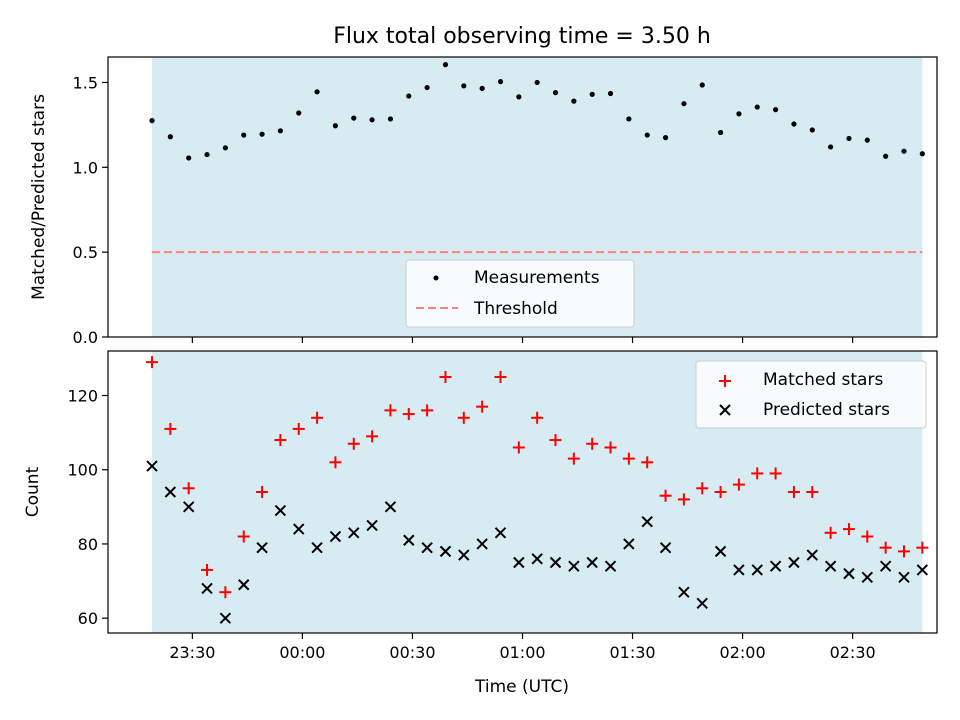 Image resolution: width=960 pixels, height=720 pixels. I want to click on ratio-y-tick-label: 1.0, so click(85, 167).